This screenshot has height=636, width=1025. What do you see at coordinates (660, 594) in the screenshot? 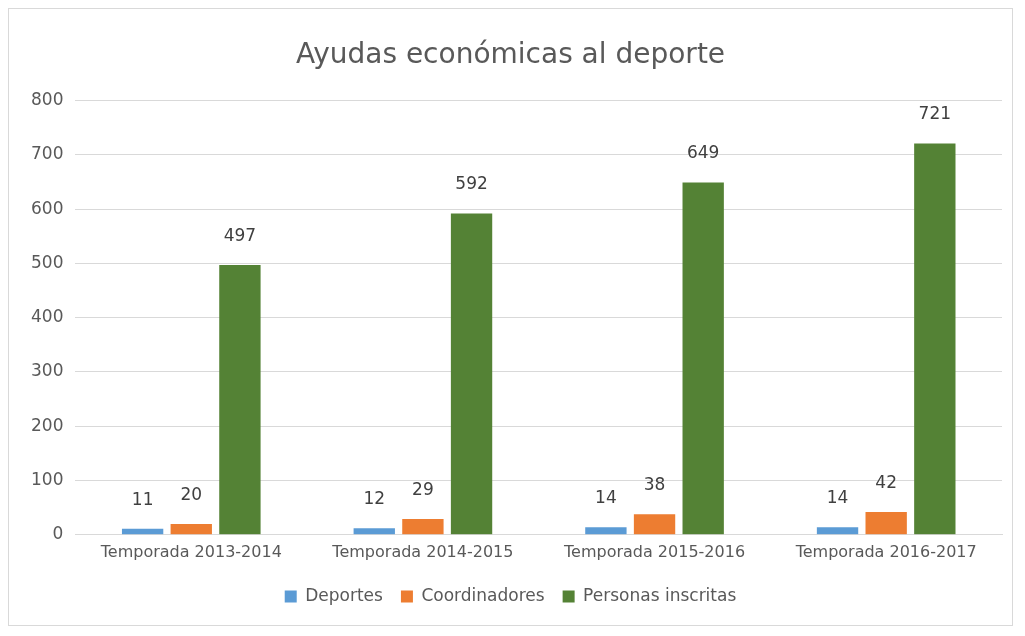
I see `legend-label: Personas inscritas` at bounding box center [660, 594].